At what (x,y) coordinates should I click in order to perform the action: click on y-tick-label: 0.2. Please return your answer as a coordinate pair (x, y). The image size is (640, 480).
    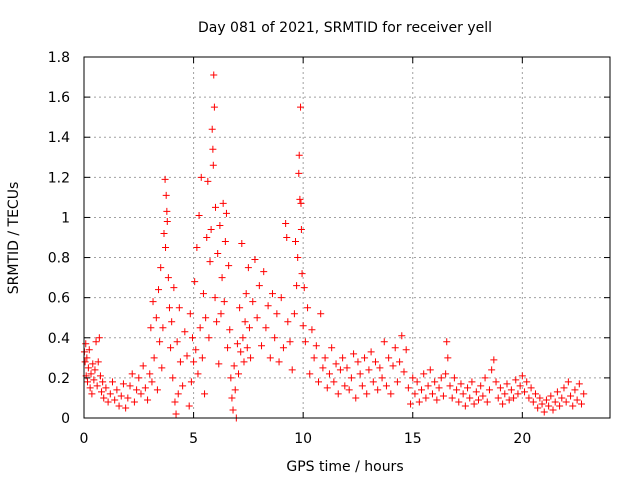
    Looking at the image, I should click on (59, 379).